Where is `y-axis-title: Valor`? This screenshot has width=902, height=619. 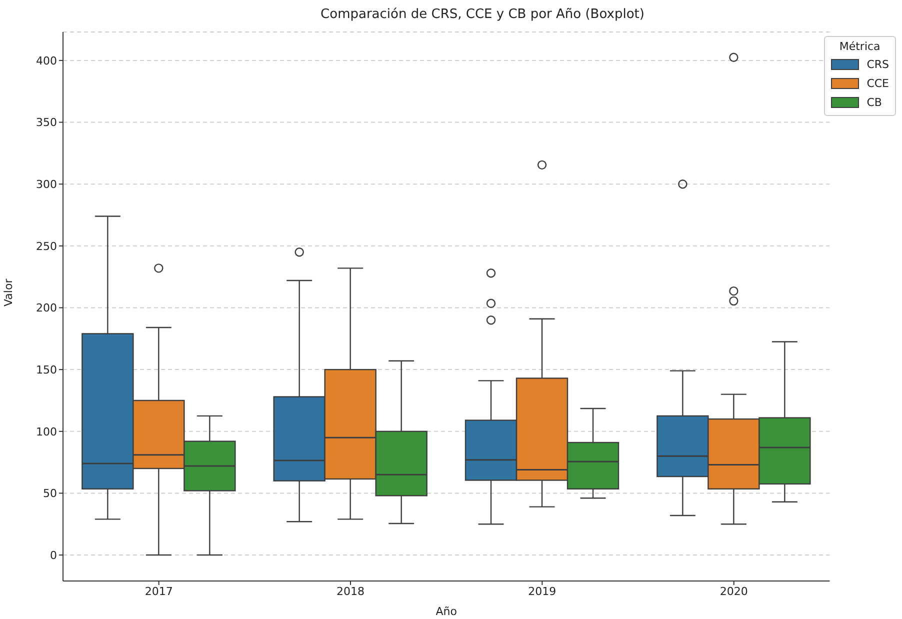 y-axis-title: Valor is located at coordinates (8, 292).